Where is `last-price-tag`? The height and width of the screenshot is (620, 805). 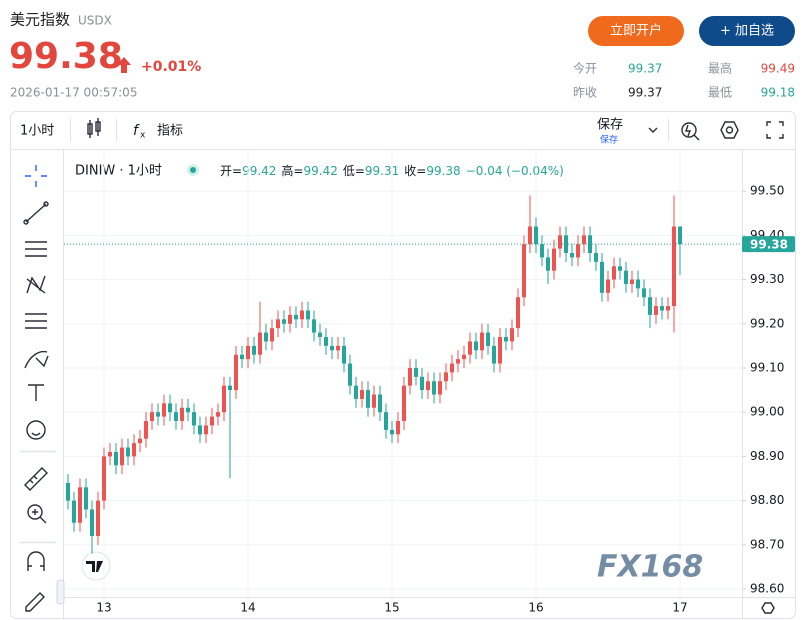
last-price-tag is located at coordinates (768, 244).